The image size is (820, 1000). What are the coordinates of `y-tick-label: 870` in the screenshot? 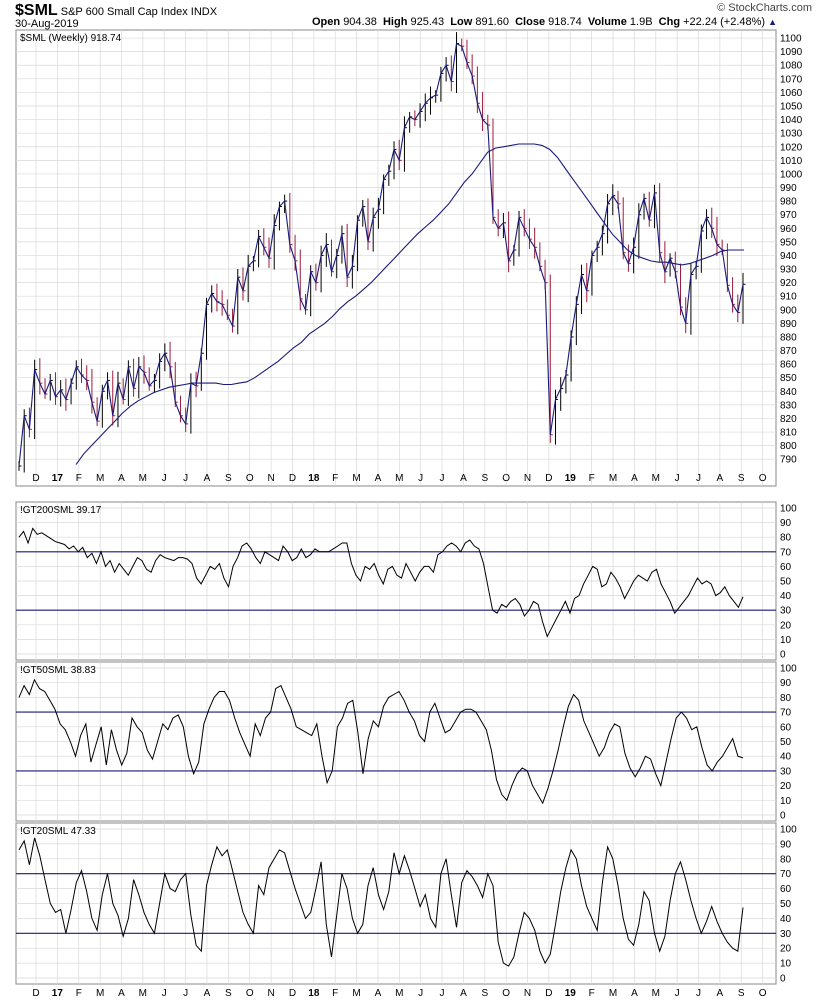 It's located at (788, 351).